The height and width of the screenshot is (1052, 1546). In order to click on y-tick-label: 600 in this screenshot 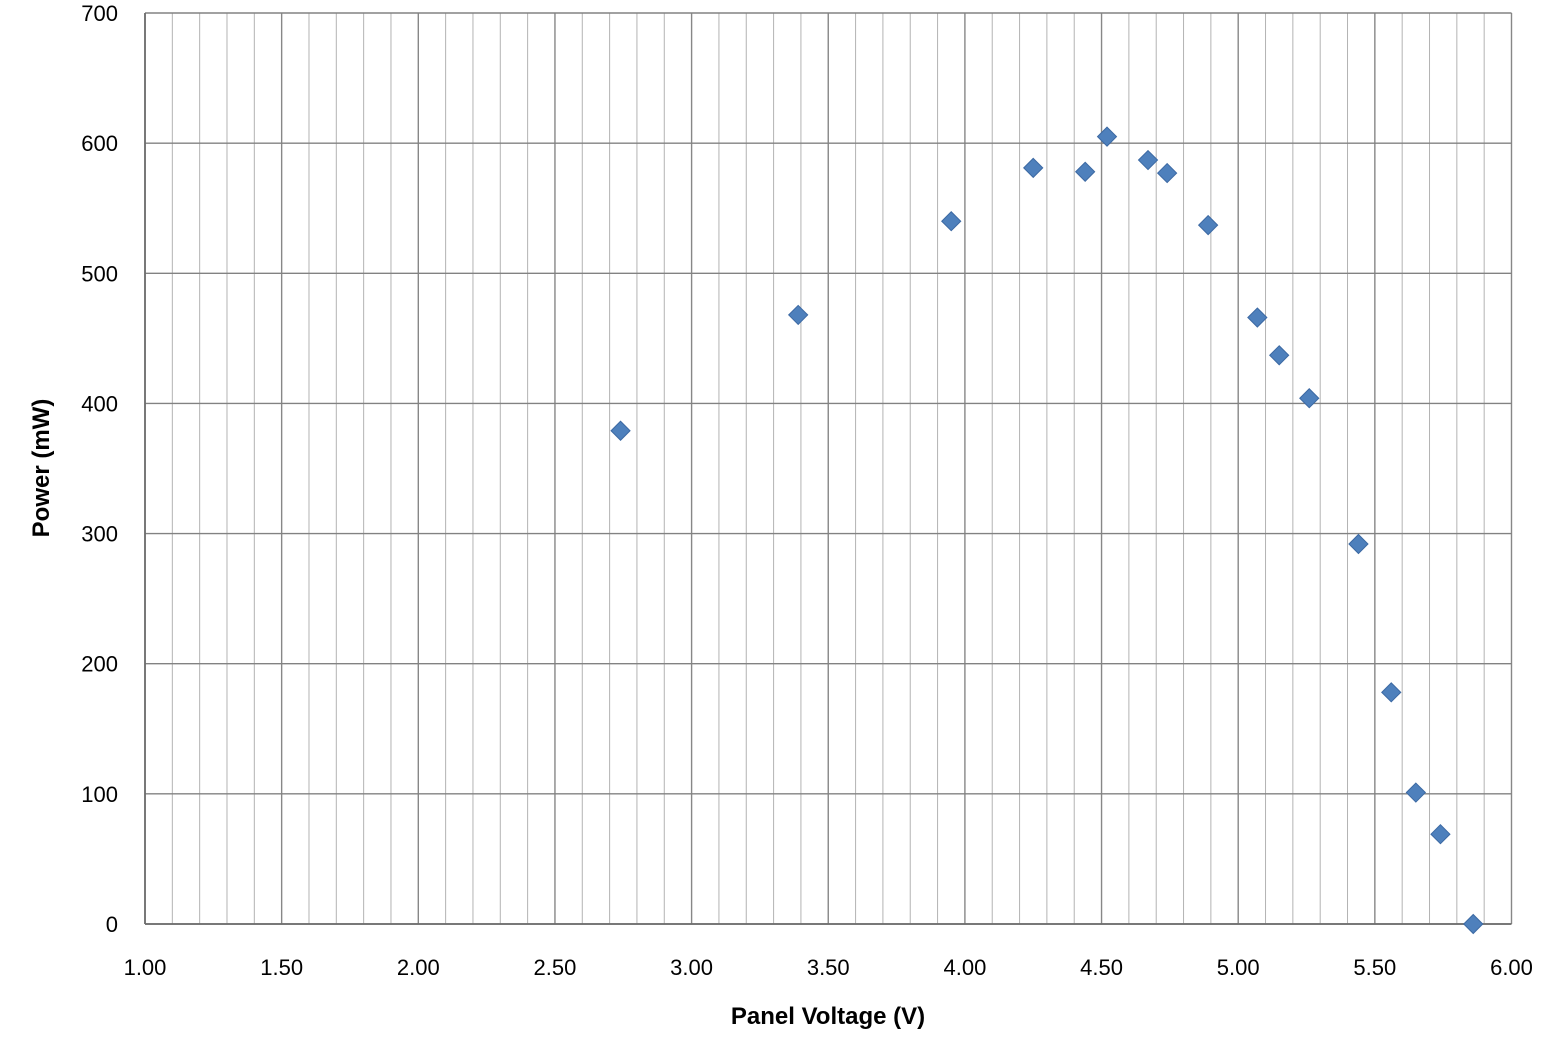, I will do `click(99, 143)`.